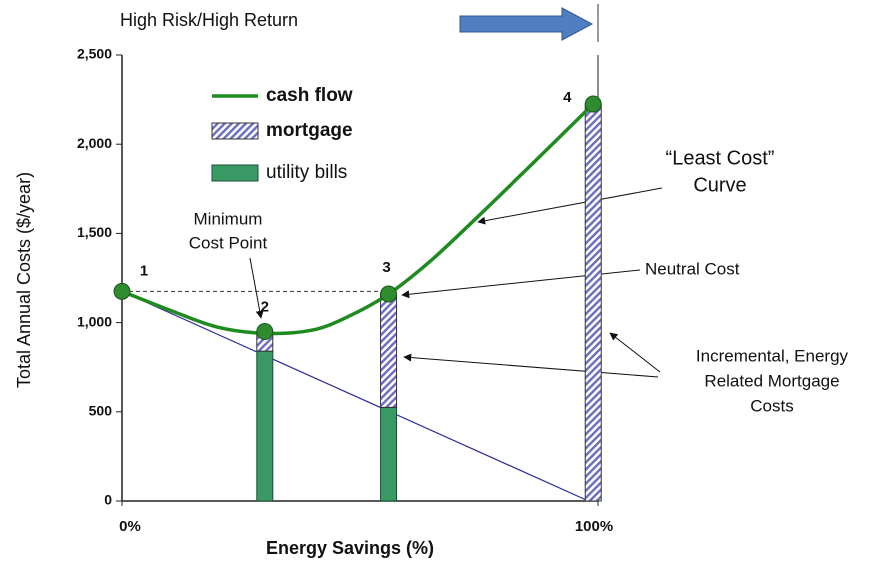 This screenshot has height=564, width=882. Describe the element at coordinates (94, 232) in the screenshot. I see `y-tick-label: 1,500` at that location.